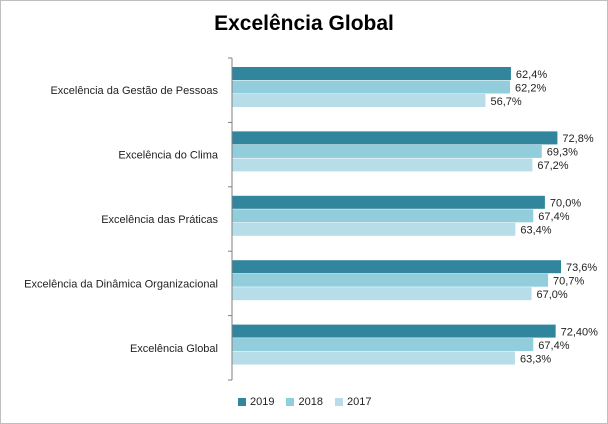 Image resolution: width=608 pixels, height=424 pixels. I want to click on legend-label-2019: 2019, so click(262, 402).